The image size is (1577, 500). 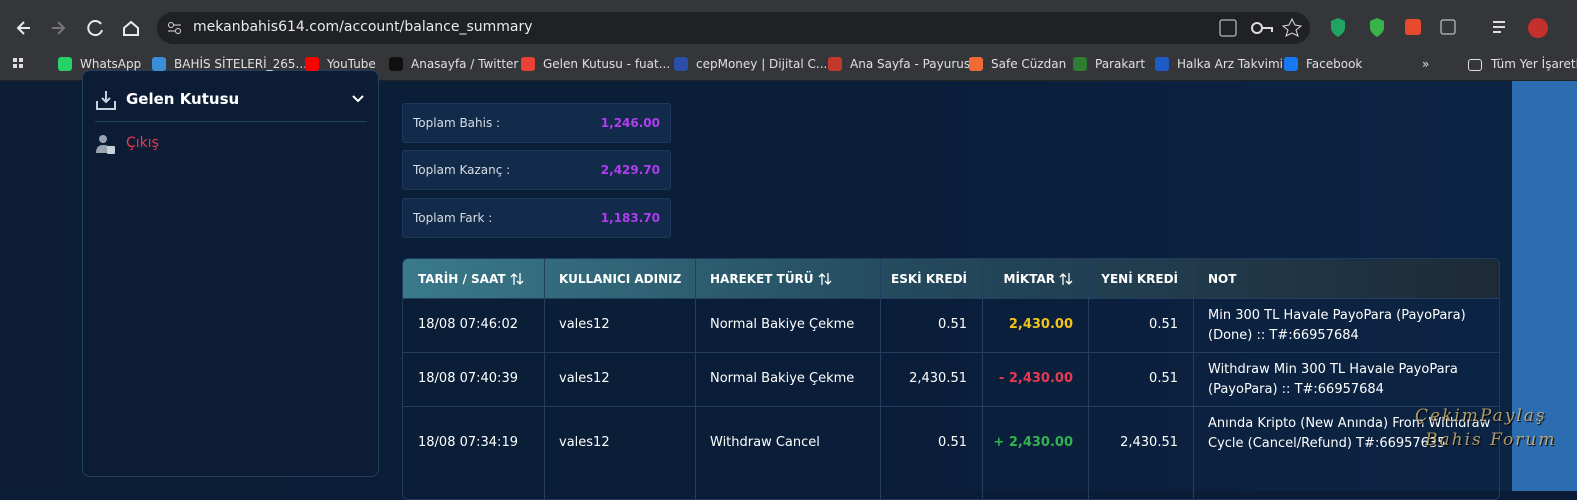 What do you see at coordinates (1033, 442) in the screenshot?
I see `amount-cell: + 2,430.00` at bounding box center [1033, 442].